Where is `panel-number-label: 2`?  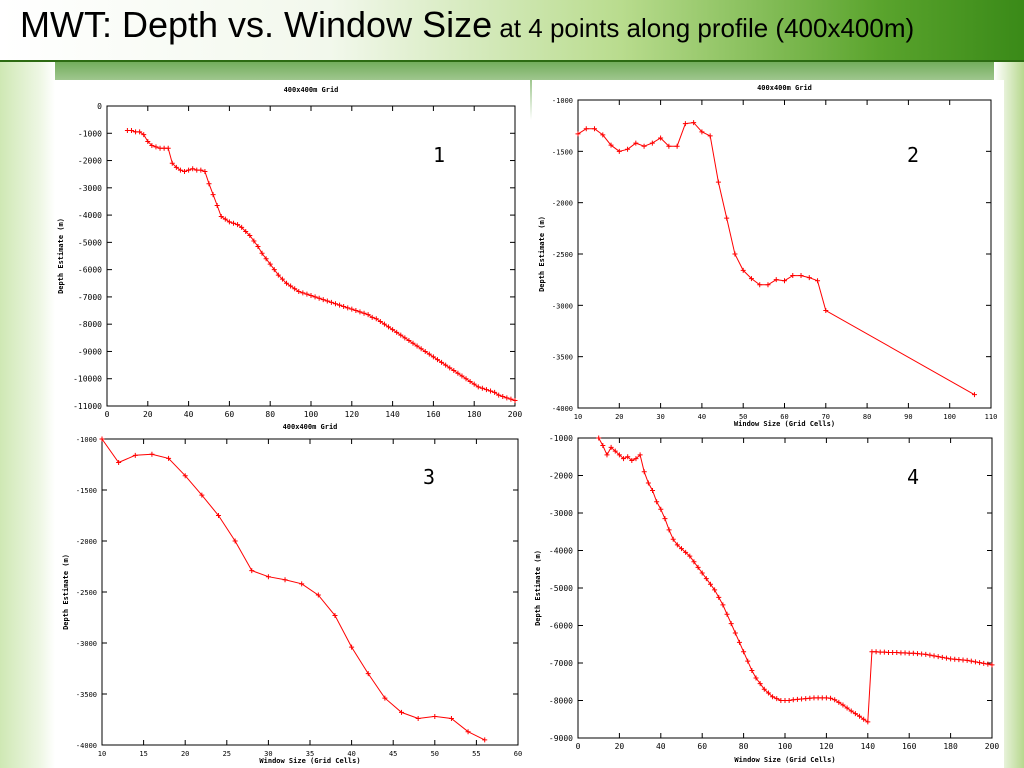
panel-number-label: 2 is located at coordinates (913, 155).